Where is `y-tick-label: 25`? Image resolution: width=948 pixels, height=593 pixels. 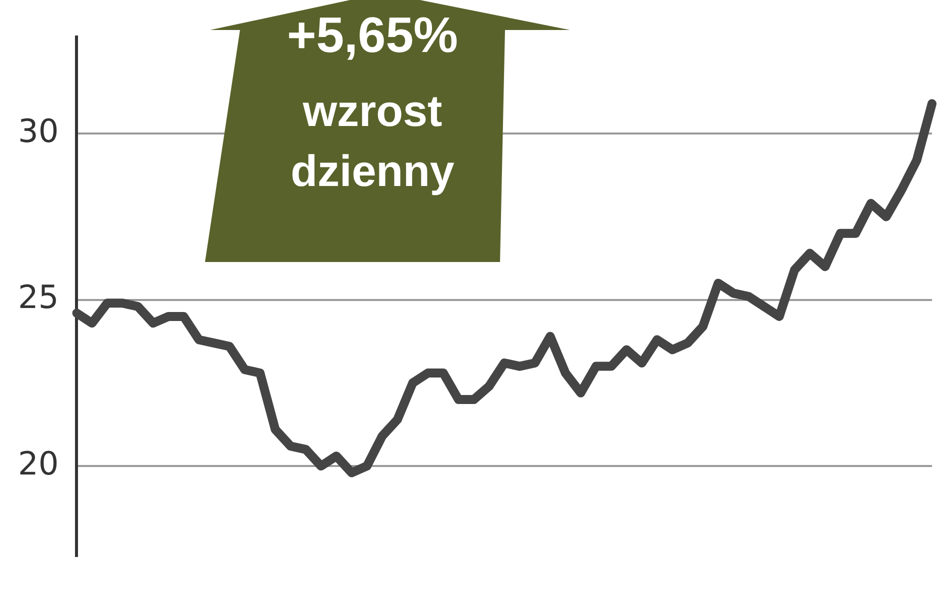 y-tick-label: 25 is located at coordinates (38, 297).